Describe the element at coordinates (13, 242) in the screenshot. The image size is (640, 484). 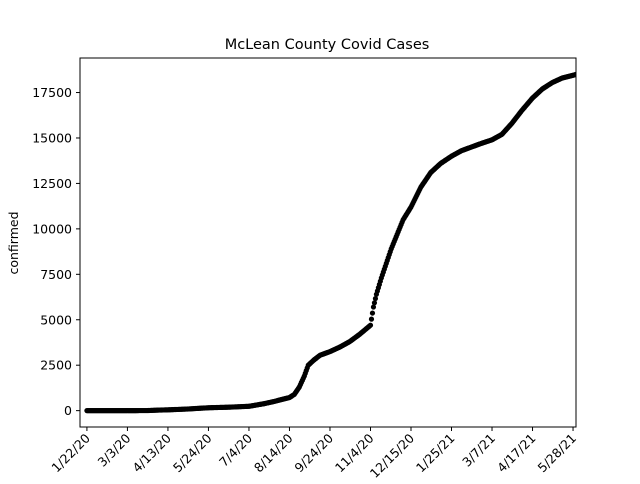
I see `y-axis-label: confirmed` at that location.